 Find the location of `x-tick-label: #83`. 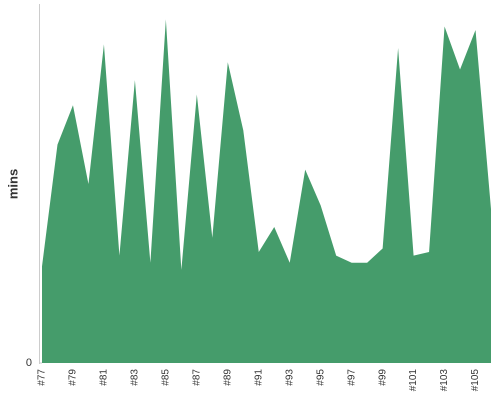

x-tick-label: #83 is located at coordinates (135, 377).